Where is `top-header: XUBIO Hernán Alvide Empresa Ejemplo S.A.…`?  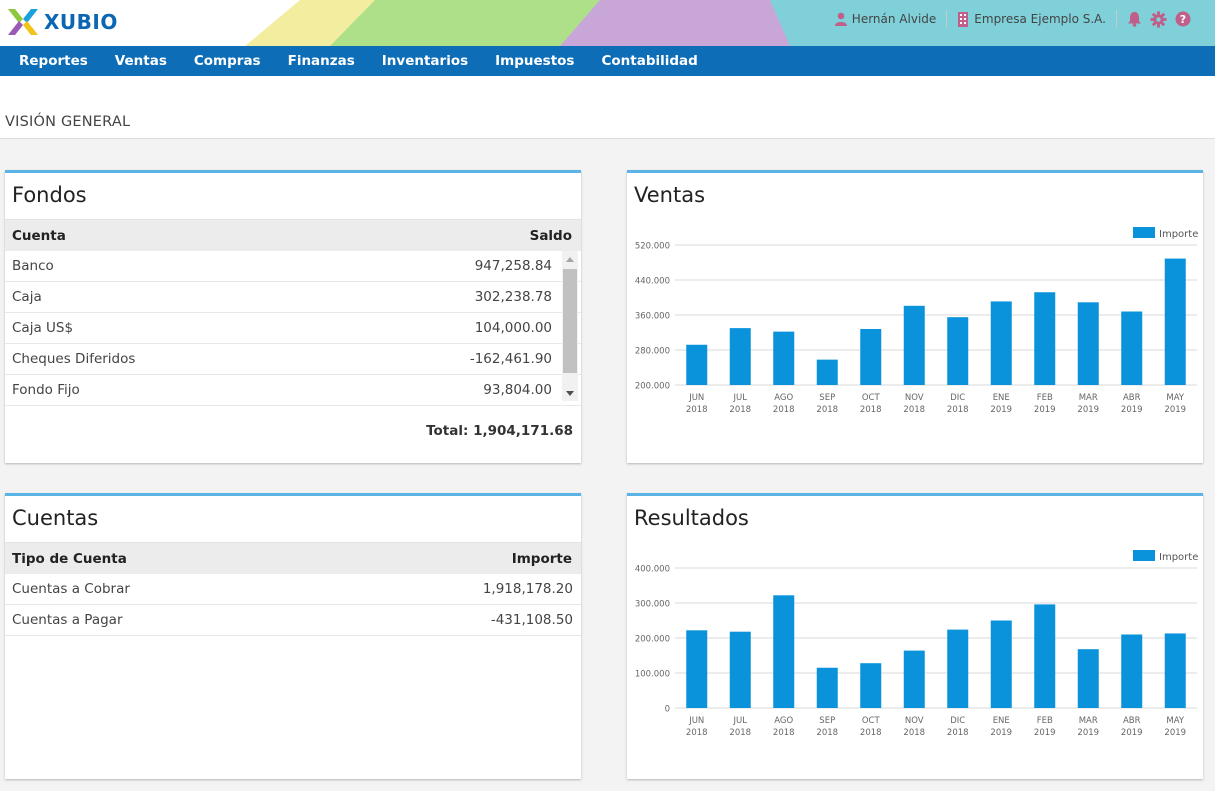
top-header: XUBIO Hernán Alvide Empresa Ejemplo S.A.… is located at coordinates (607, 23).